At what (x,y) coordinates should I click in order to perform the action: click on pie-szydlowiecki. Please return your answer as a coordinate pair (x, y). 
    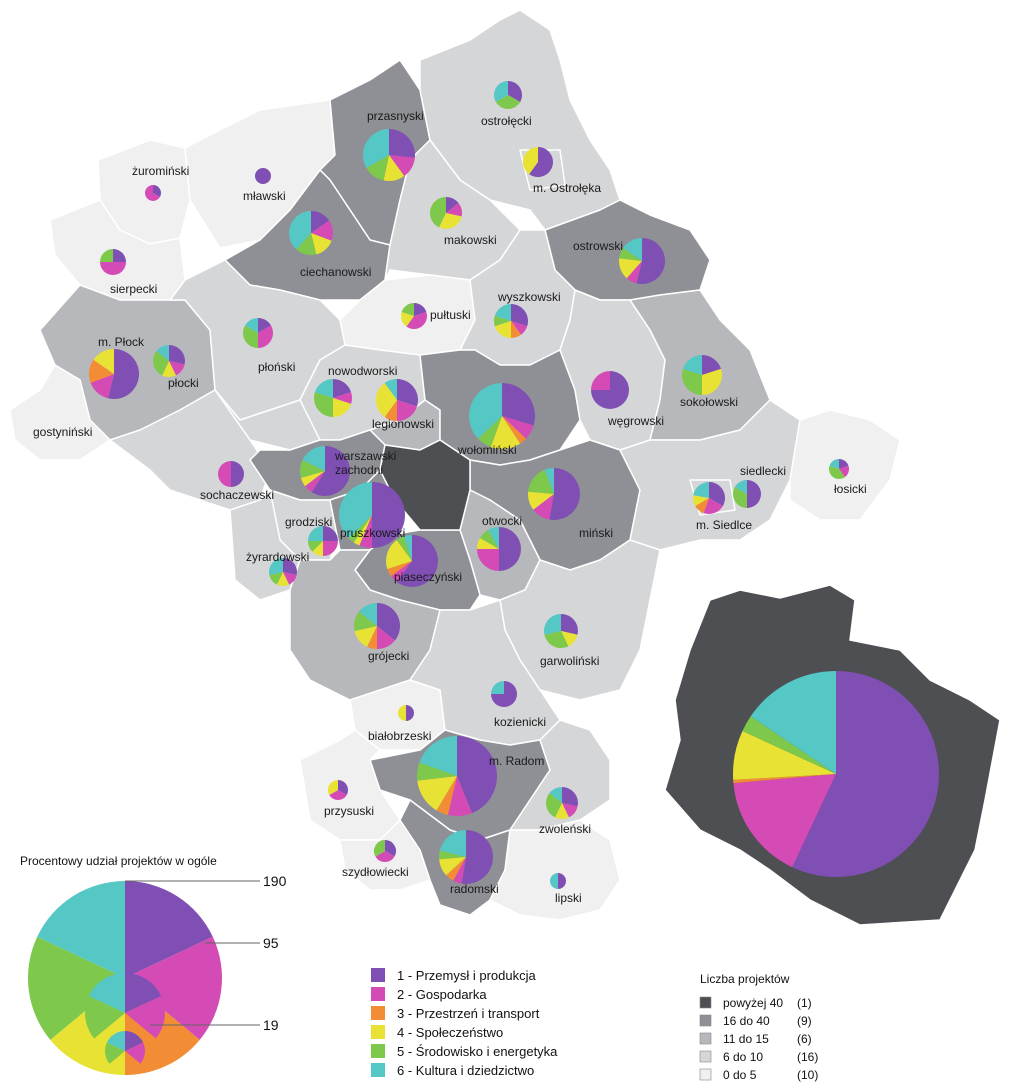
    Looking at the image, I should click on (385, 851).